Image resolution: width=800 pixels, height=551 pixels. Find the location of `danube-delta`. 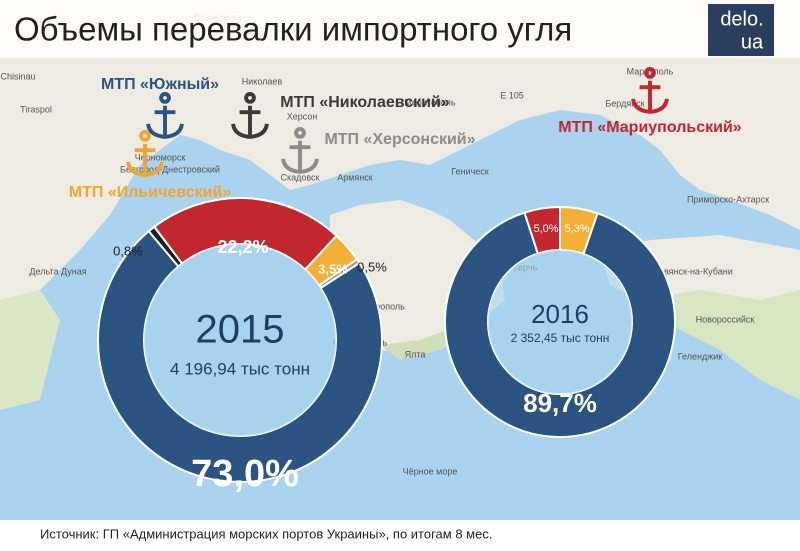

danube-delta is located at coordinates (30, 350).